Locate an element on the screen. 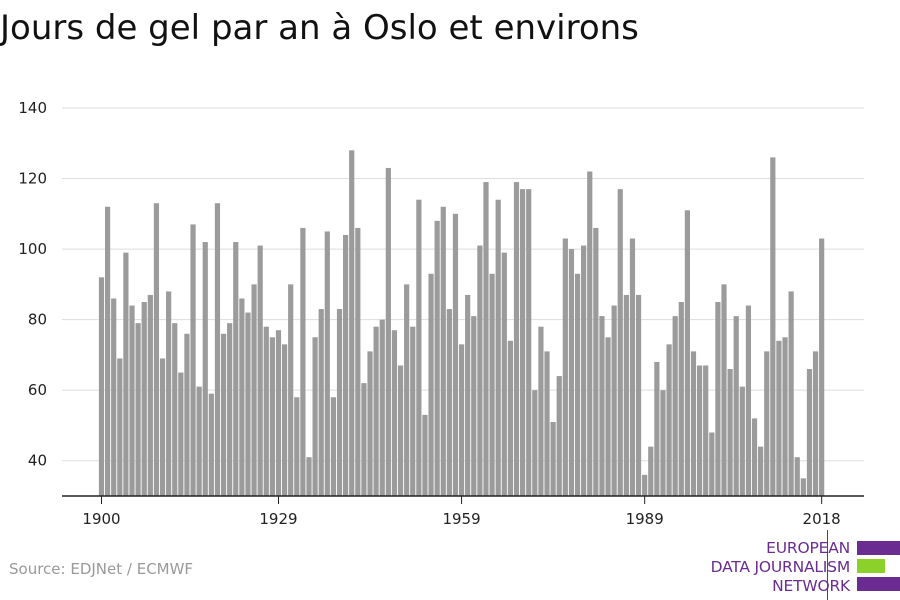 Image resolution: width=900 pixels, height=600 pixels. bar-1906 is located at coordinates (138, 409).